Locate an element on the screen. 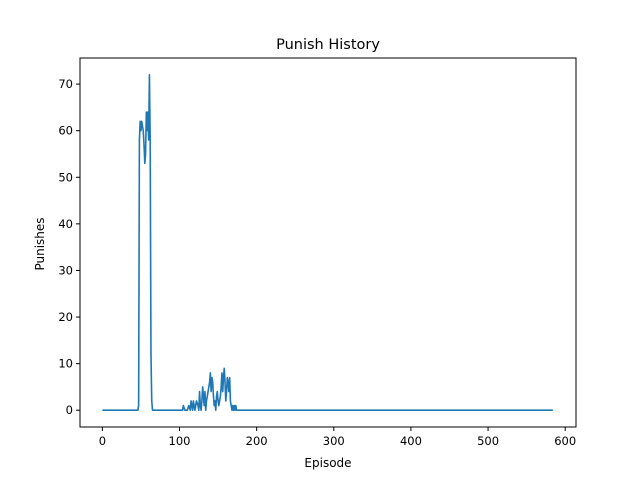 Image resolution: width=640 pixels, height=480 pixels. x-tick-label: 600 is located at coordinates (565, 441).